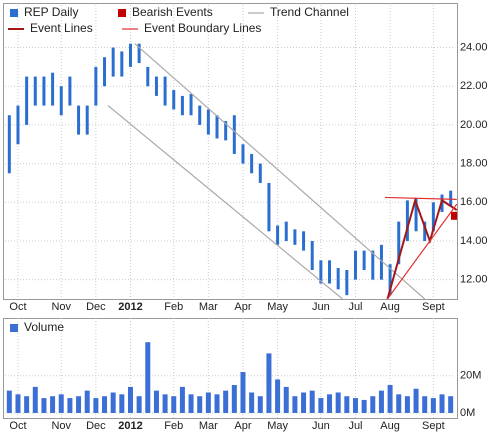 This screenshot has height=439, width=497. What do you see at coordinates (474, 86) in the screenshot?
I see `y-tick-label: 22.00` at bounding box center [474, 86].